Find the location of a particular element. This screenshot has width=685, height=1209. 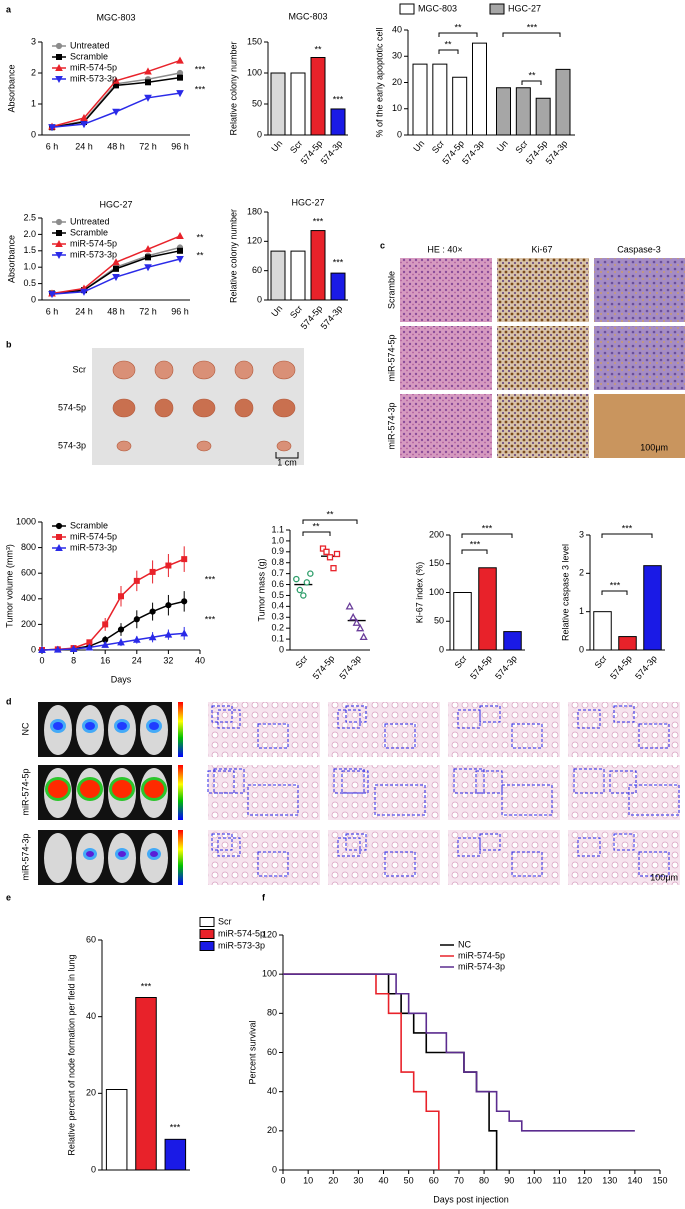

survival-curve is located at coordinates (361, 1071).